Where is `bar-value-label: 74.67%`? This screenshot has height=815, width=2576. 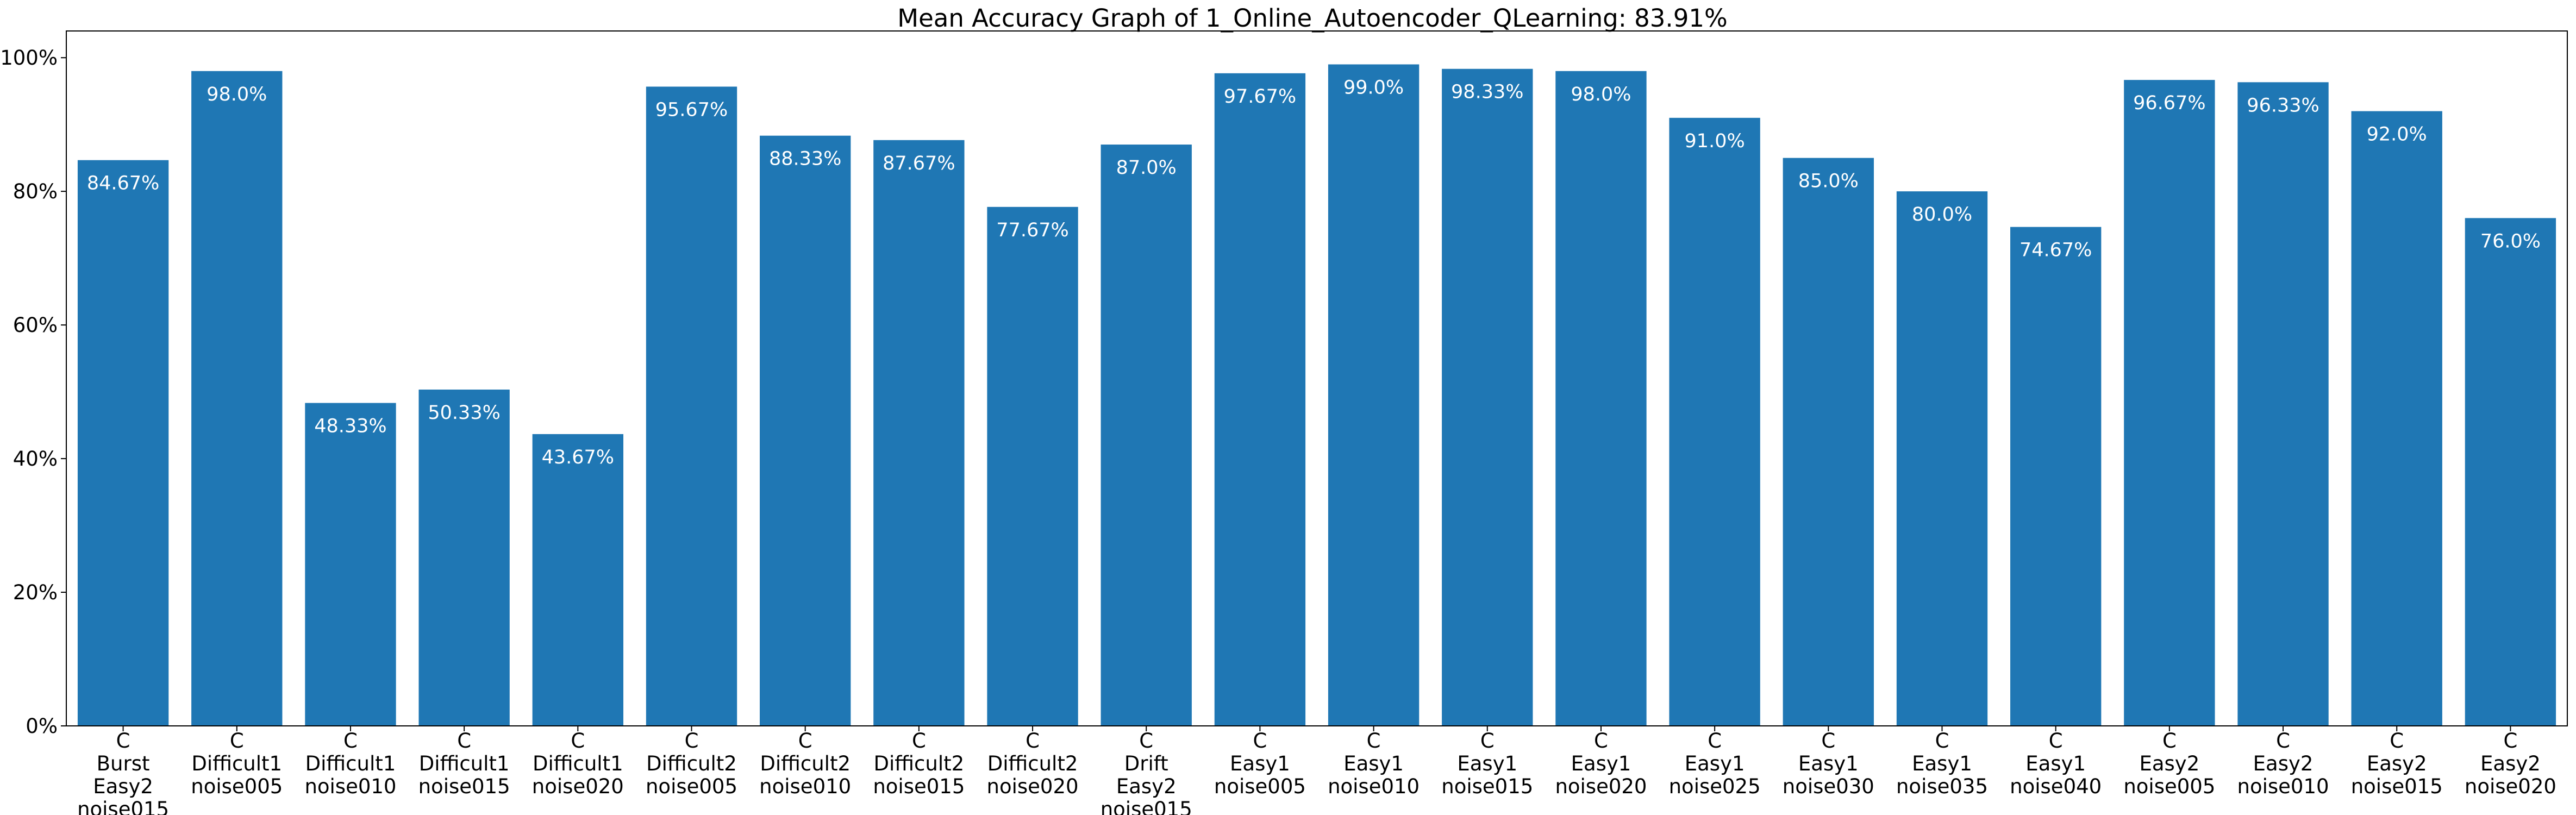 bar-value-label: 74.67% is located at coordinates (2055, 250).